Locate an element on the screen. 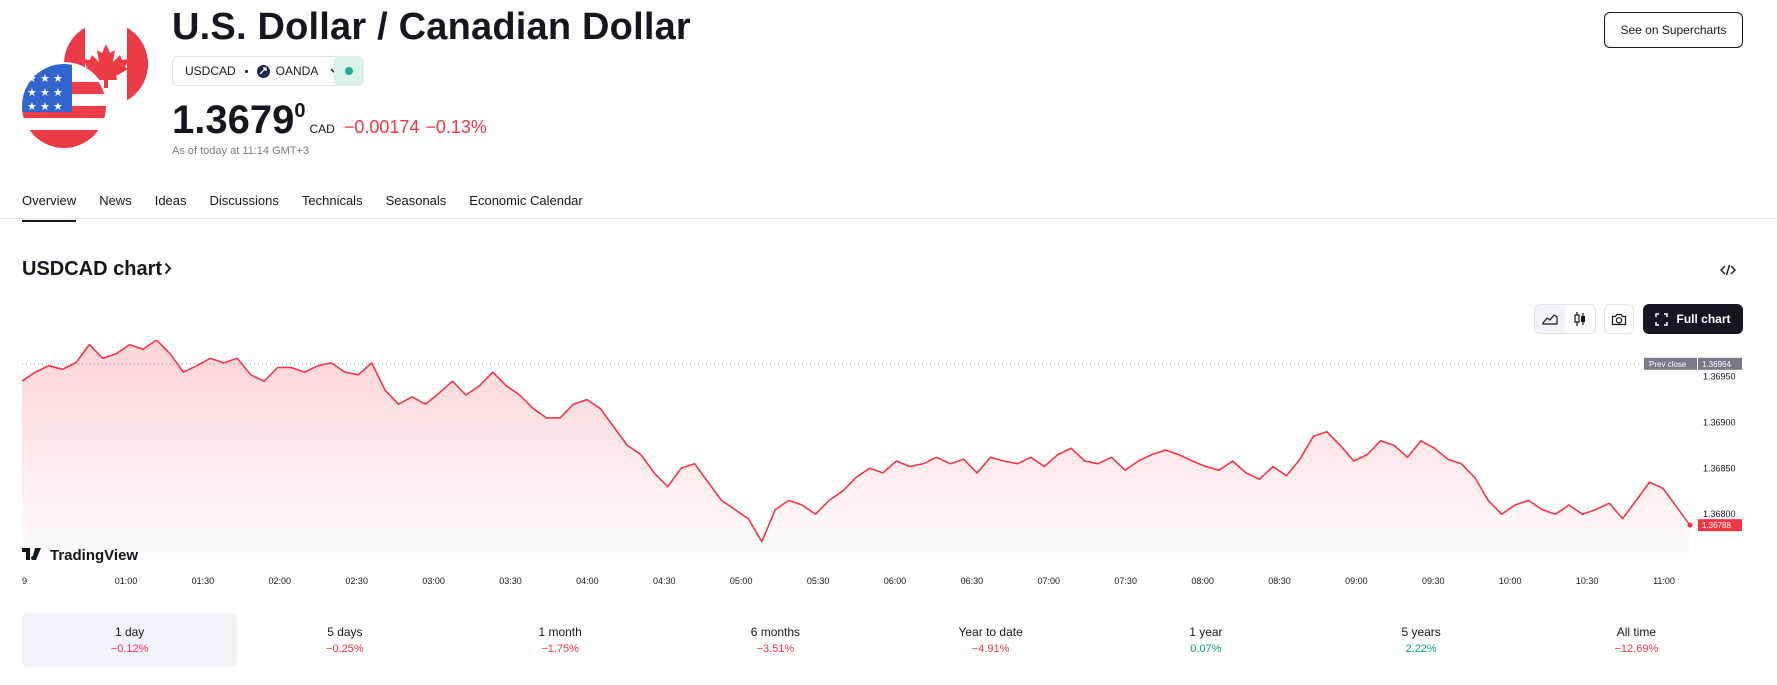 The width and height of the screenshot is (1777, 685). candles-chart-style-button is located at coordinates (1580, 319).